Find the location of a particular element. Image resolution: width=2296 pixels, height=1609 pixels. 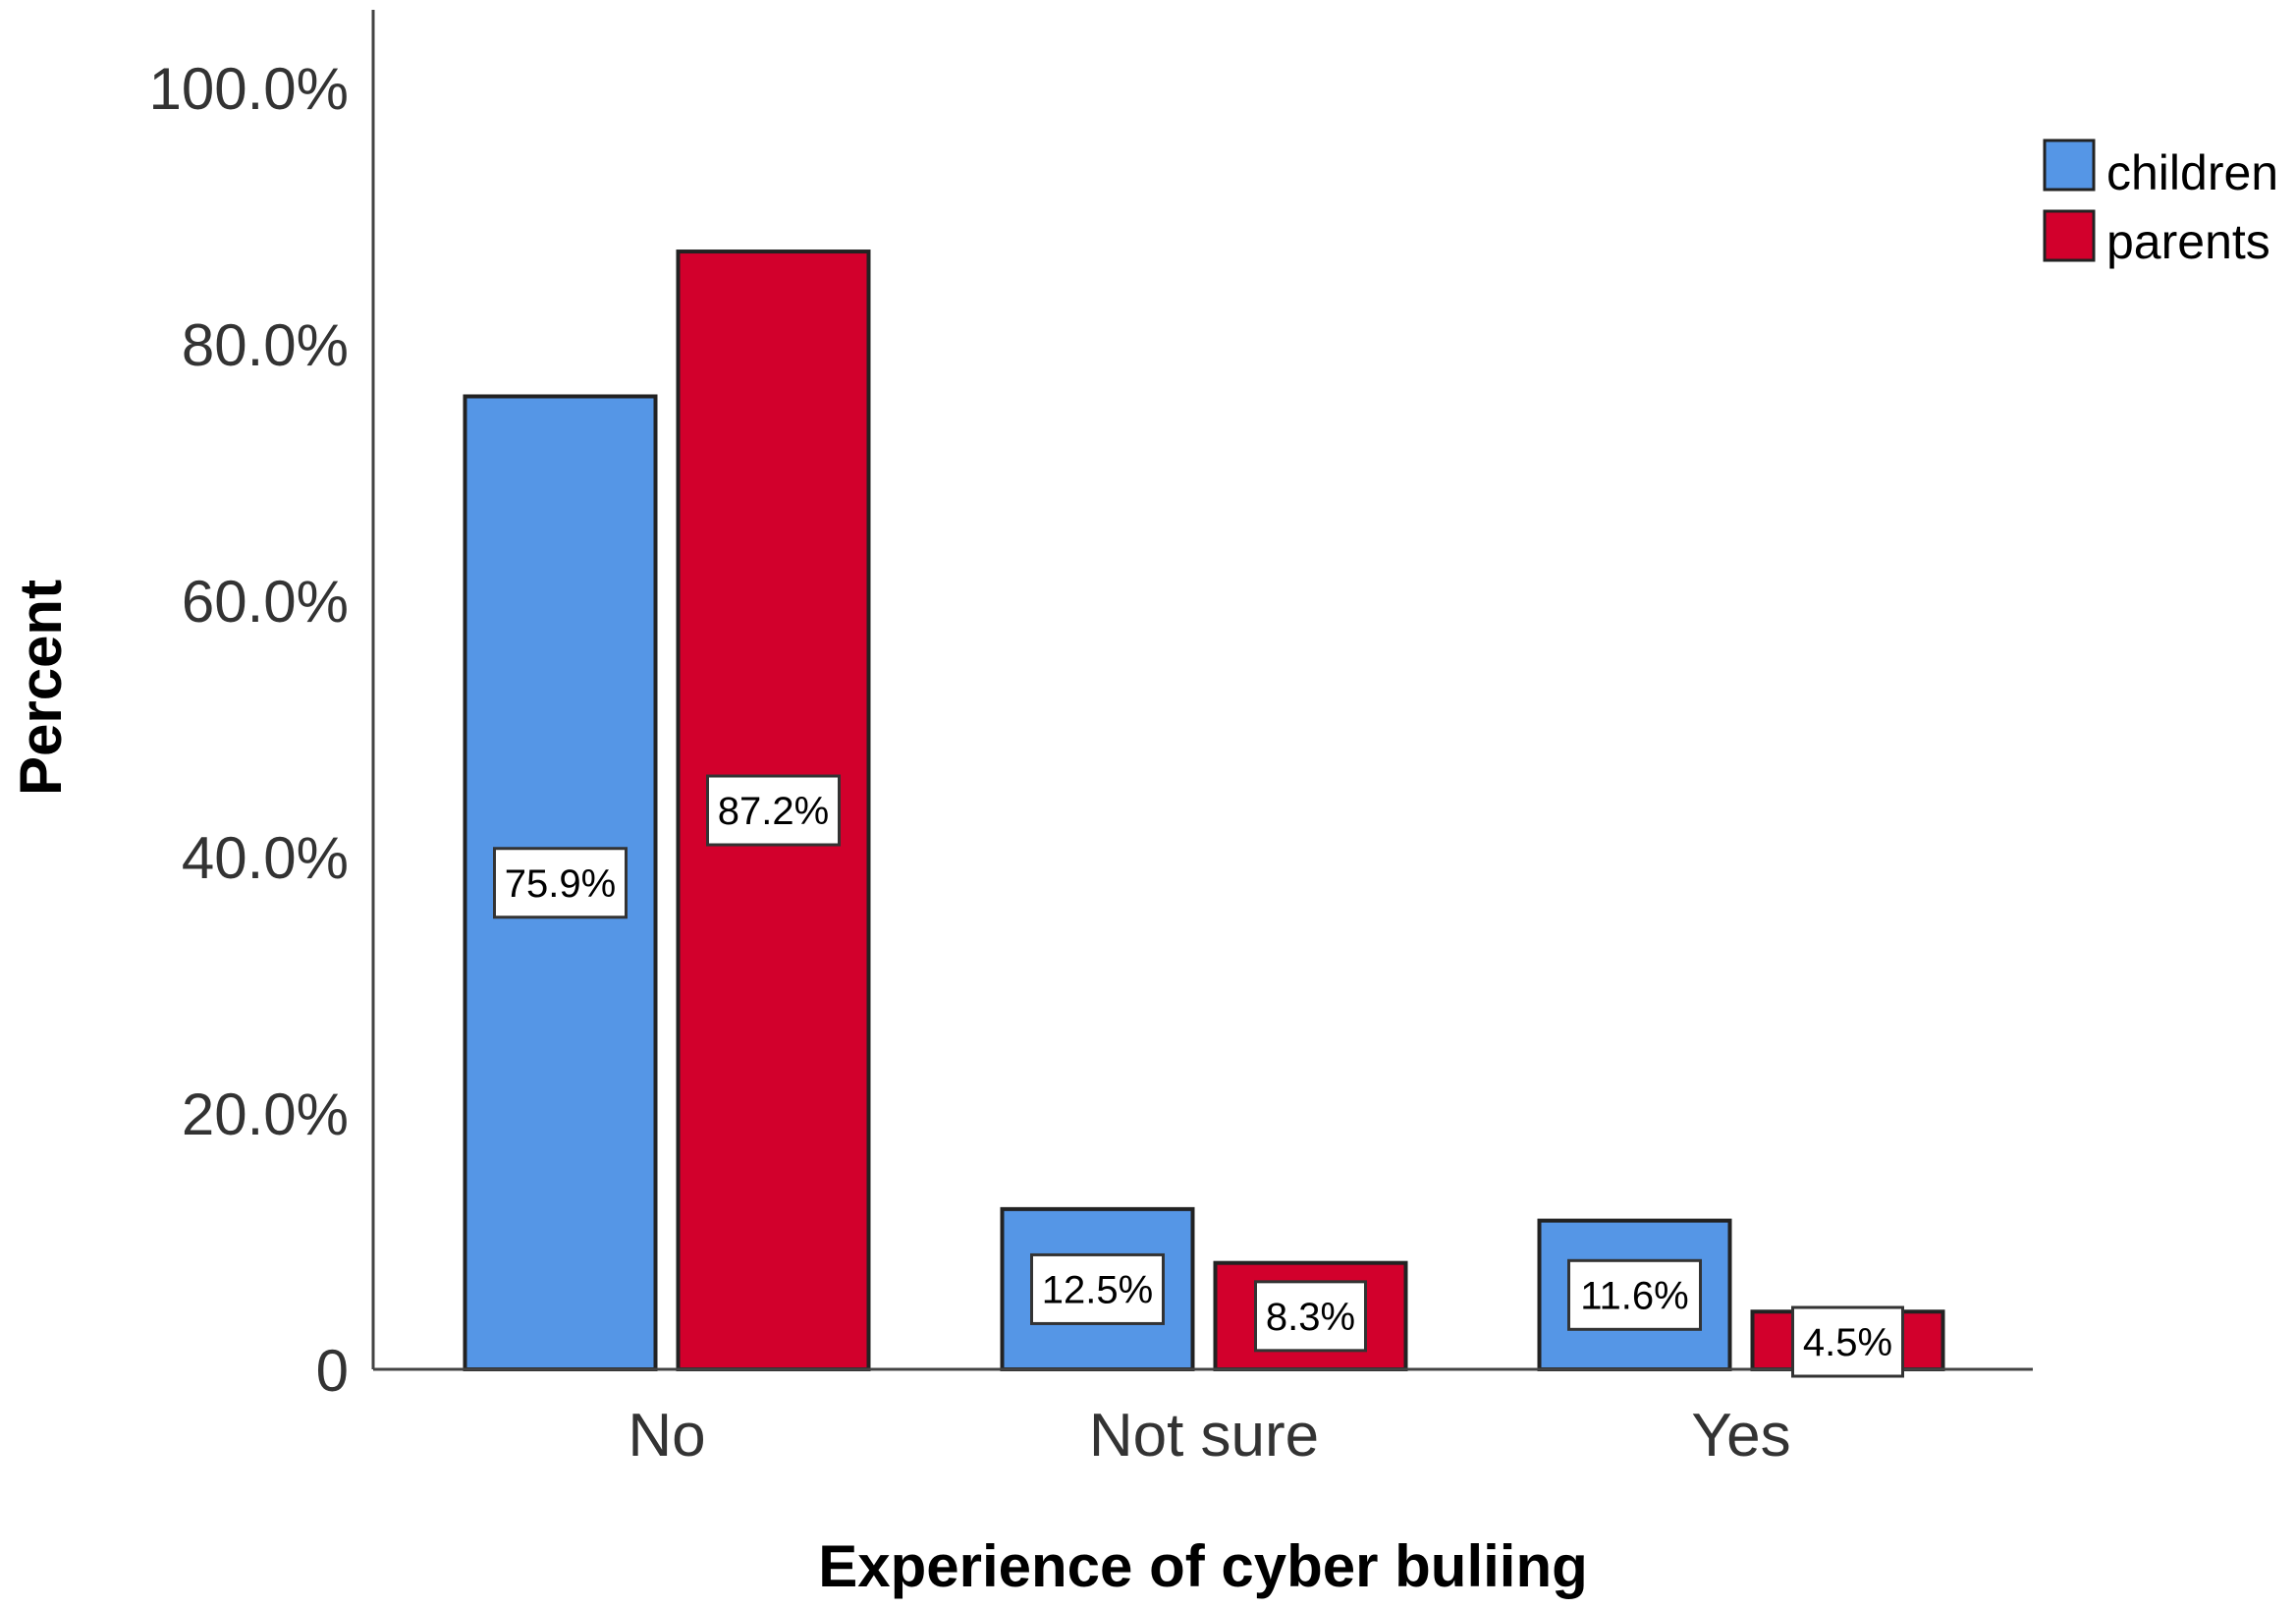

legend-label-children: children is located at coordinates (2192, 172).